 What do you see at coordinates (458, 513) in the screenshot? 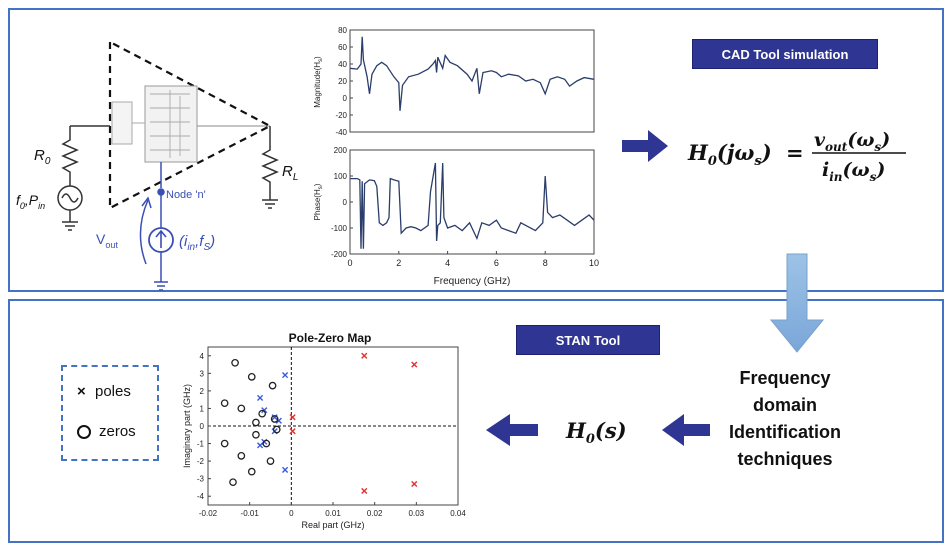
I see `pz-x-tick-label: 0.04` at bounding box center [458, 513].